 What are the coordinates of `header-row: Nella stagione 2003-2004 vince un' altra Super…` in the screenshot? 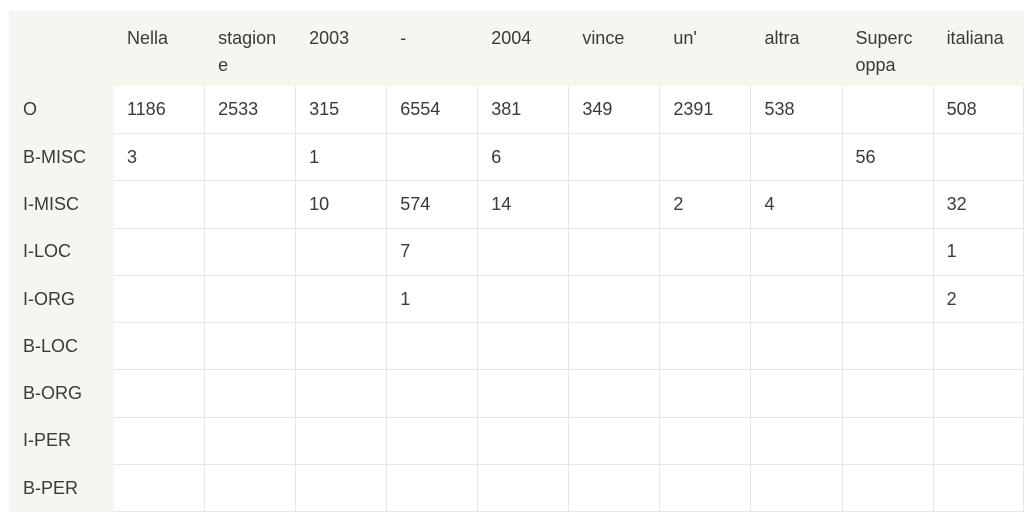 It's located at (517, 48).